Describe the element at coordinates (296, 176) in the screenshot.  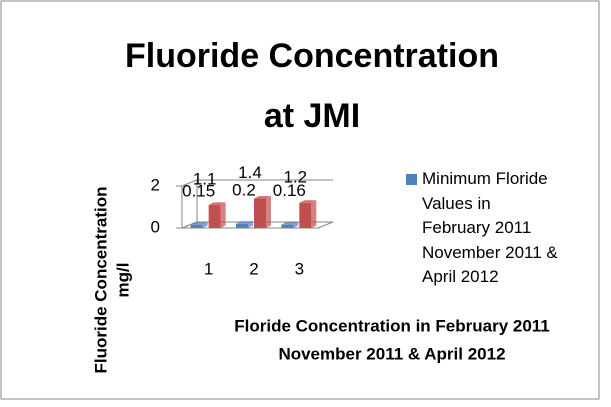
I see `data-label: 1.2` at that location.